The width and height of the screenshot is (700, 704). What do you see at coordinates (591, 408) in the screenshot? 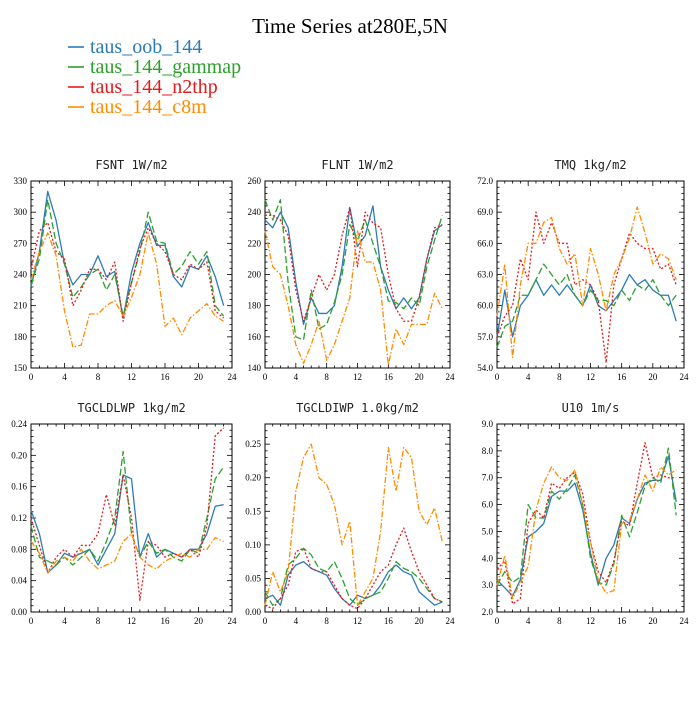
I see `panel-title: U10 1m/s` at bounding box center [591, 408].